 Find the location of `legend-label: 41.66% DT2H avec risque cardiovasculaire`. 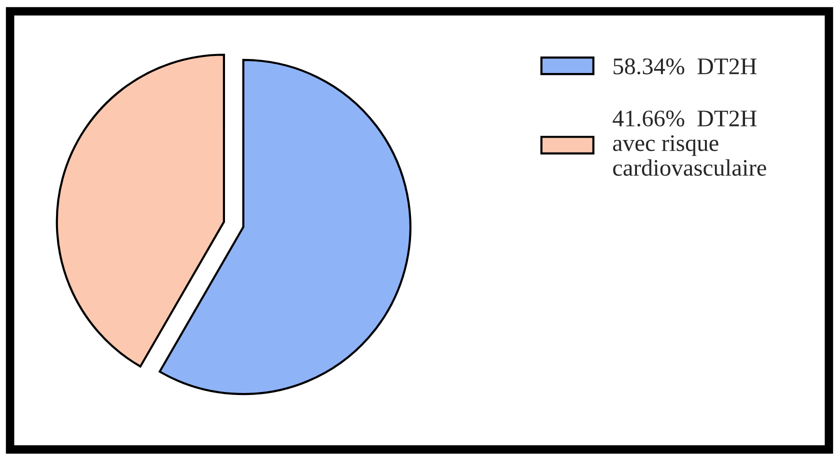

legend-label: 41.66% DT2H avec risque cardiovasculaire is located at coordinates (689, 143).